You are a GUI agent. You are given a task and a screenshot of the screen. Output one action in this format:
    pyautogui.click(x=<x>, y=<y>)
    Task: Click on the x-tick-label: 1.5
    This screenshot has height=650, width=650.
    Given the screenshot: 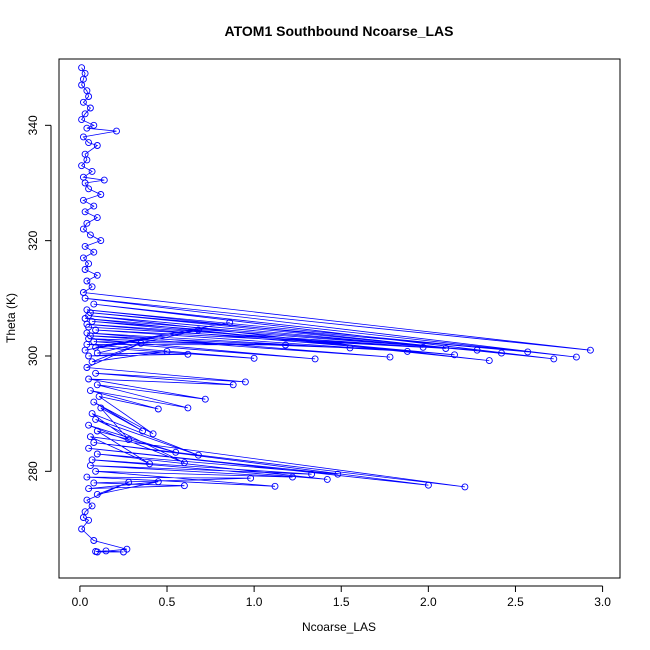 What is the action you would take?
    pyautogui.click(x=341, y=602)
    